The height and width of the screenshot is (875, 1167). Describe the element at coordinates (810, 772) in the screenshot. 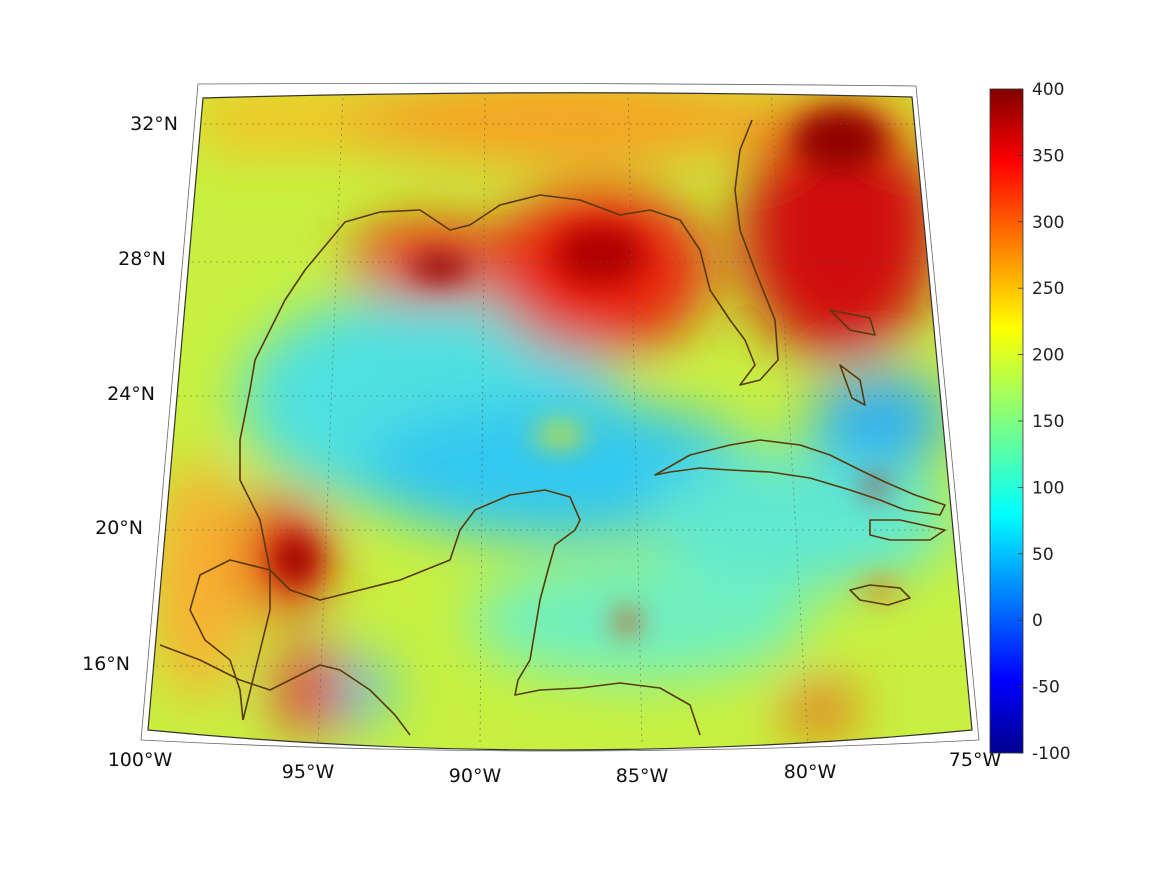

I see `lon-label-80w: 80°W` at that location.